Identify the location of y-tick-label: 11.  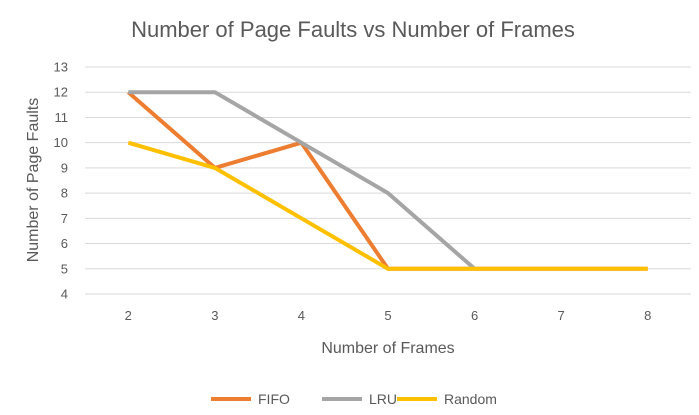
(62, 117).